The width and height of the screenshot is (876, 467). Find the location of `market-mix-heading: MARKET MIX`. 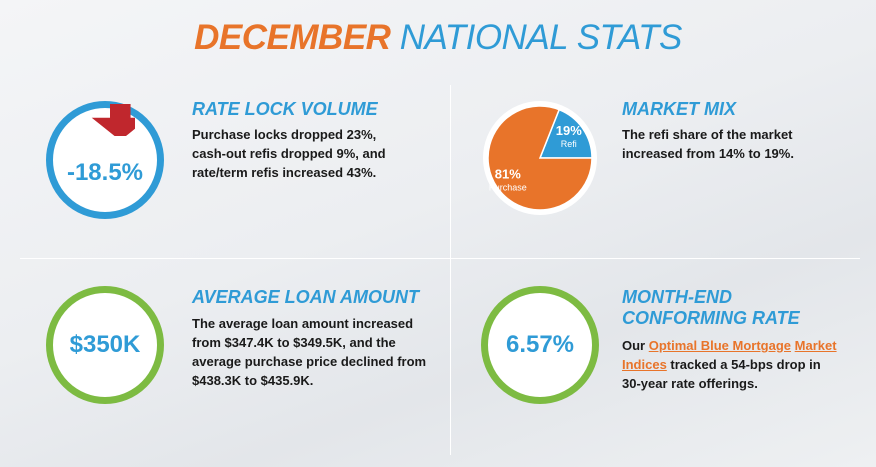

market-mix-heading: MARKET MIX is located at coordinates (679, 109).